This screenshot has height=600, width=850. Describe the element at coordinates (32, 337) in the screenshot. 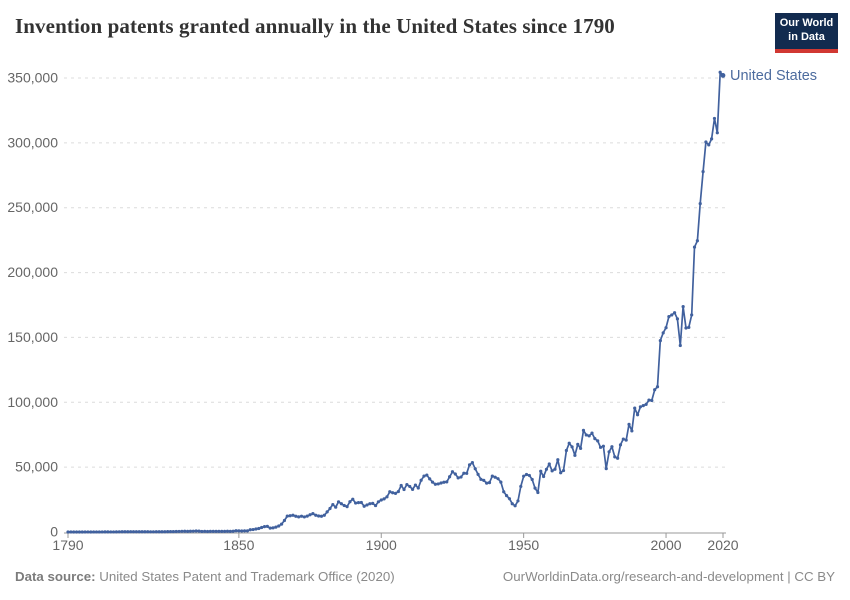

I see `y-axis-tick-label: 150,000` at that location.